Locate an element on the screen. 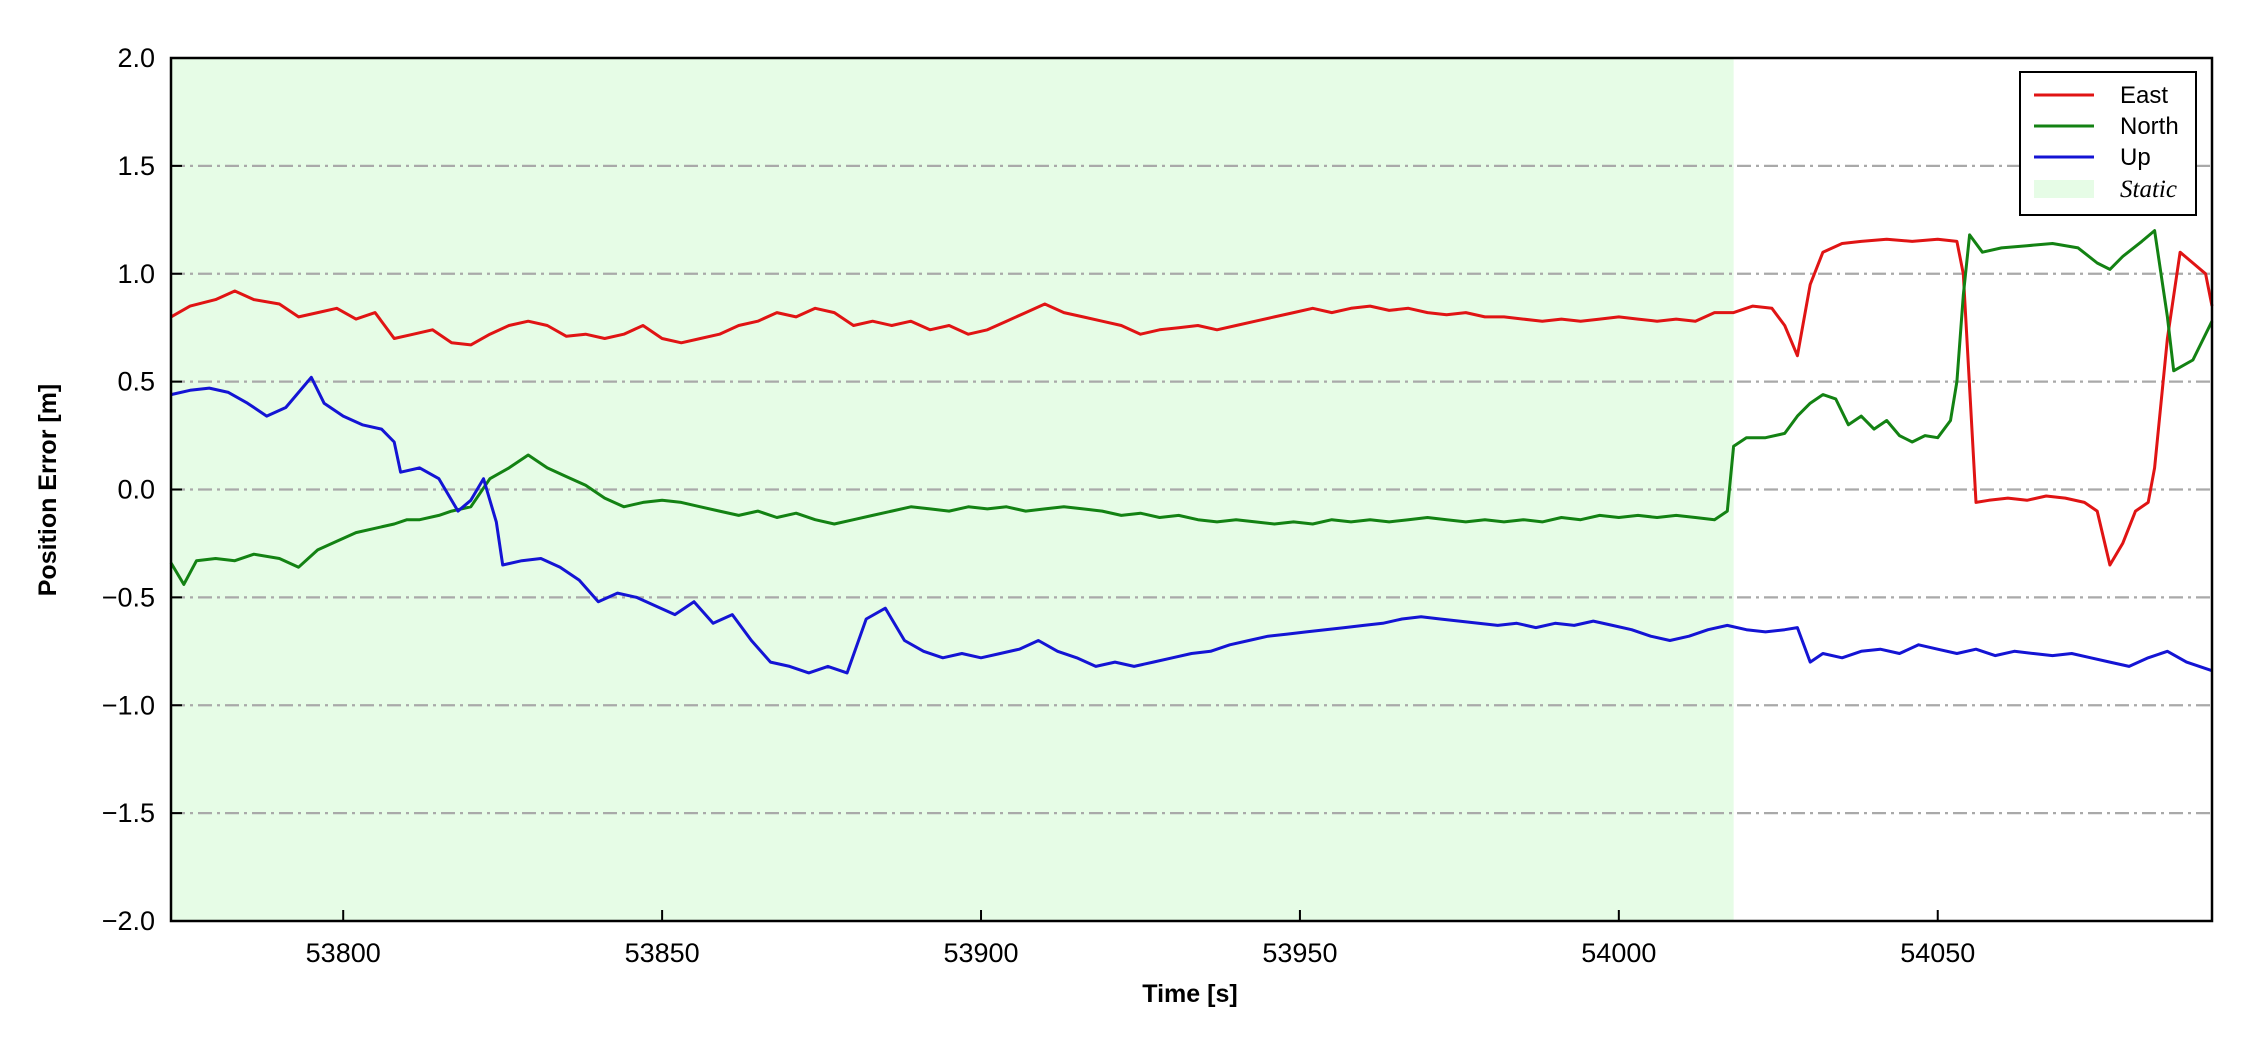 This screenshot has height=1050, width=2250. y-tick-label: −2.0 is located at coordinates (128, 921).